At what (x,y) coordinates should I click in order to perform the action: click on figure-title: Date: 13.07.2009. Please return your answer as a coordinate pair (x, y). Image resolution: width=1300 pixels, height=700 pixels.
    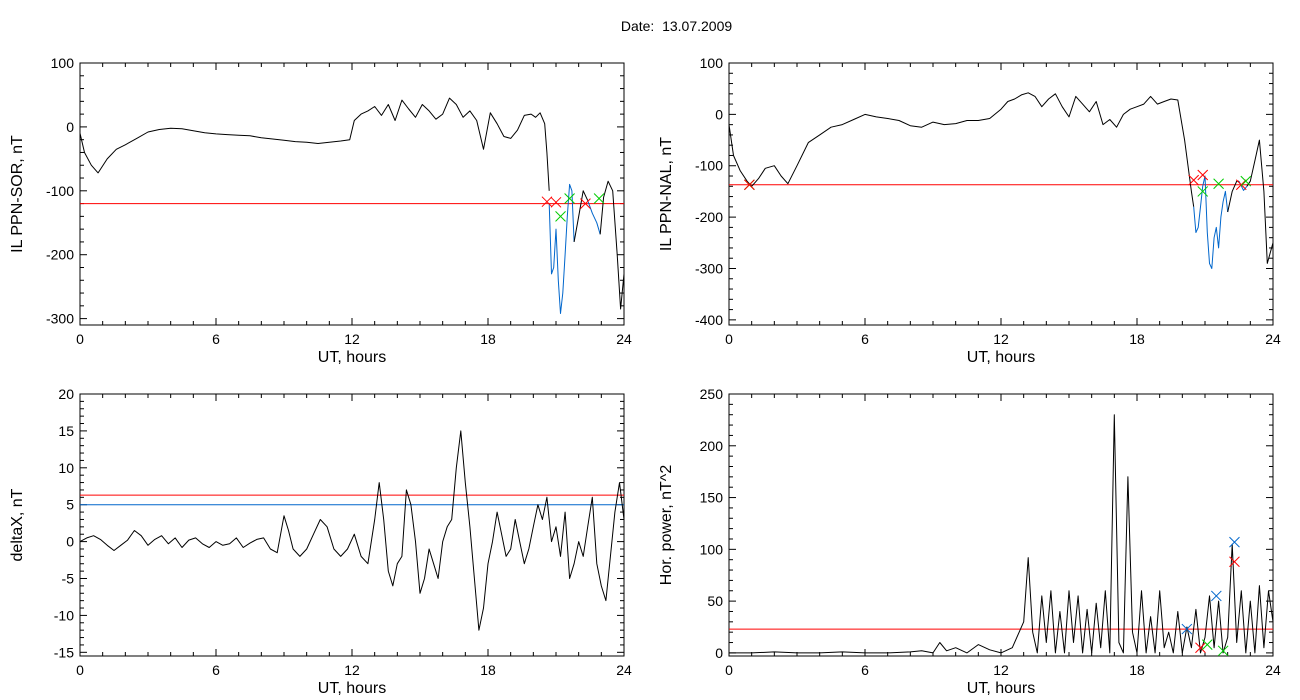
    Looking at the image, I should click on (676, 26).